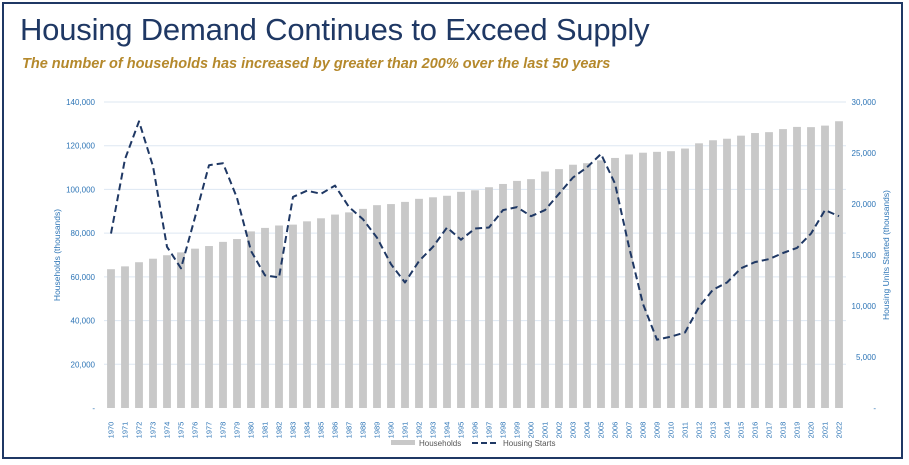 This screenshot has height=465, width=909. What do you see at coordinates (321, 430) in the screenshot?
I see `x-tick-label: 1985` at bounding box center [321, 430].